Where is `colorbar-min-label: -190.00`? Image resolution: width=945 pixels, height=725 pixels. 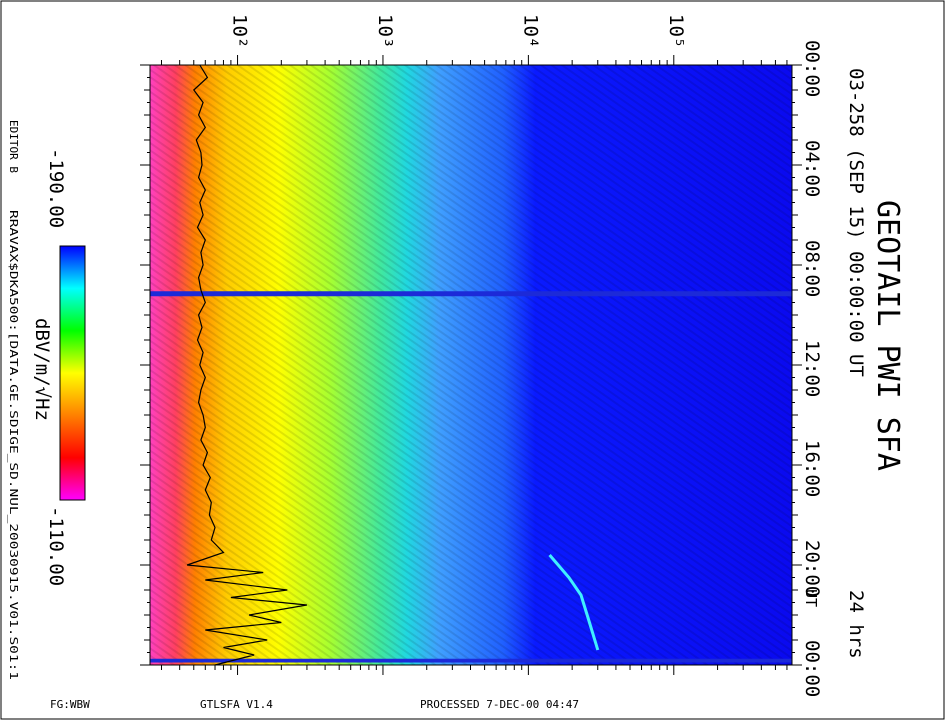
colorbar-min-label: -190.00 is located at coordinates (56, 188).